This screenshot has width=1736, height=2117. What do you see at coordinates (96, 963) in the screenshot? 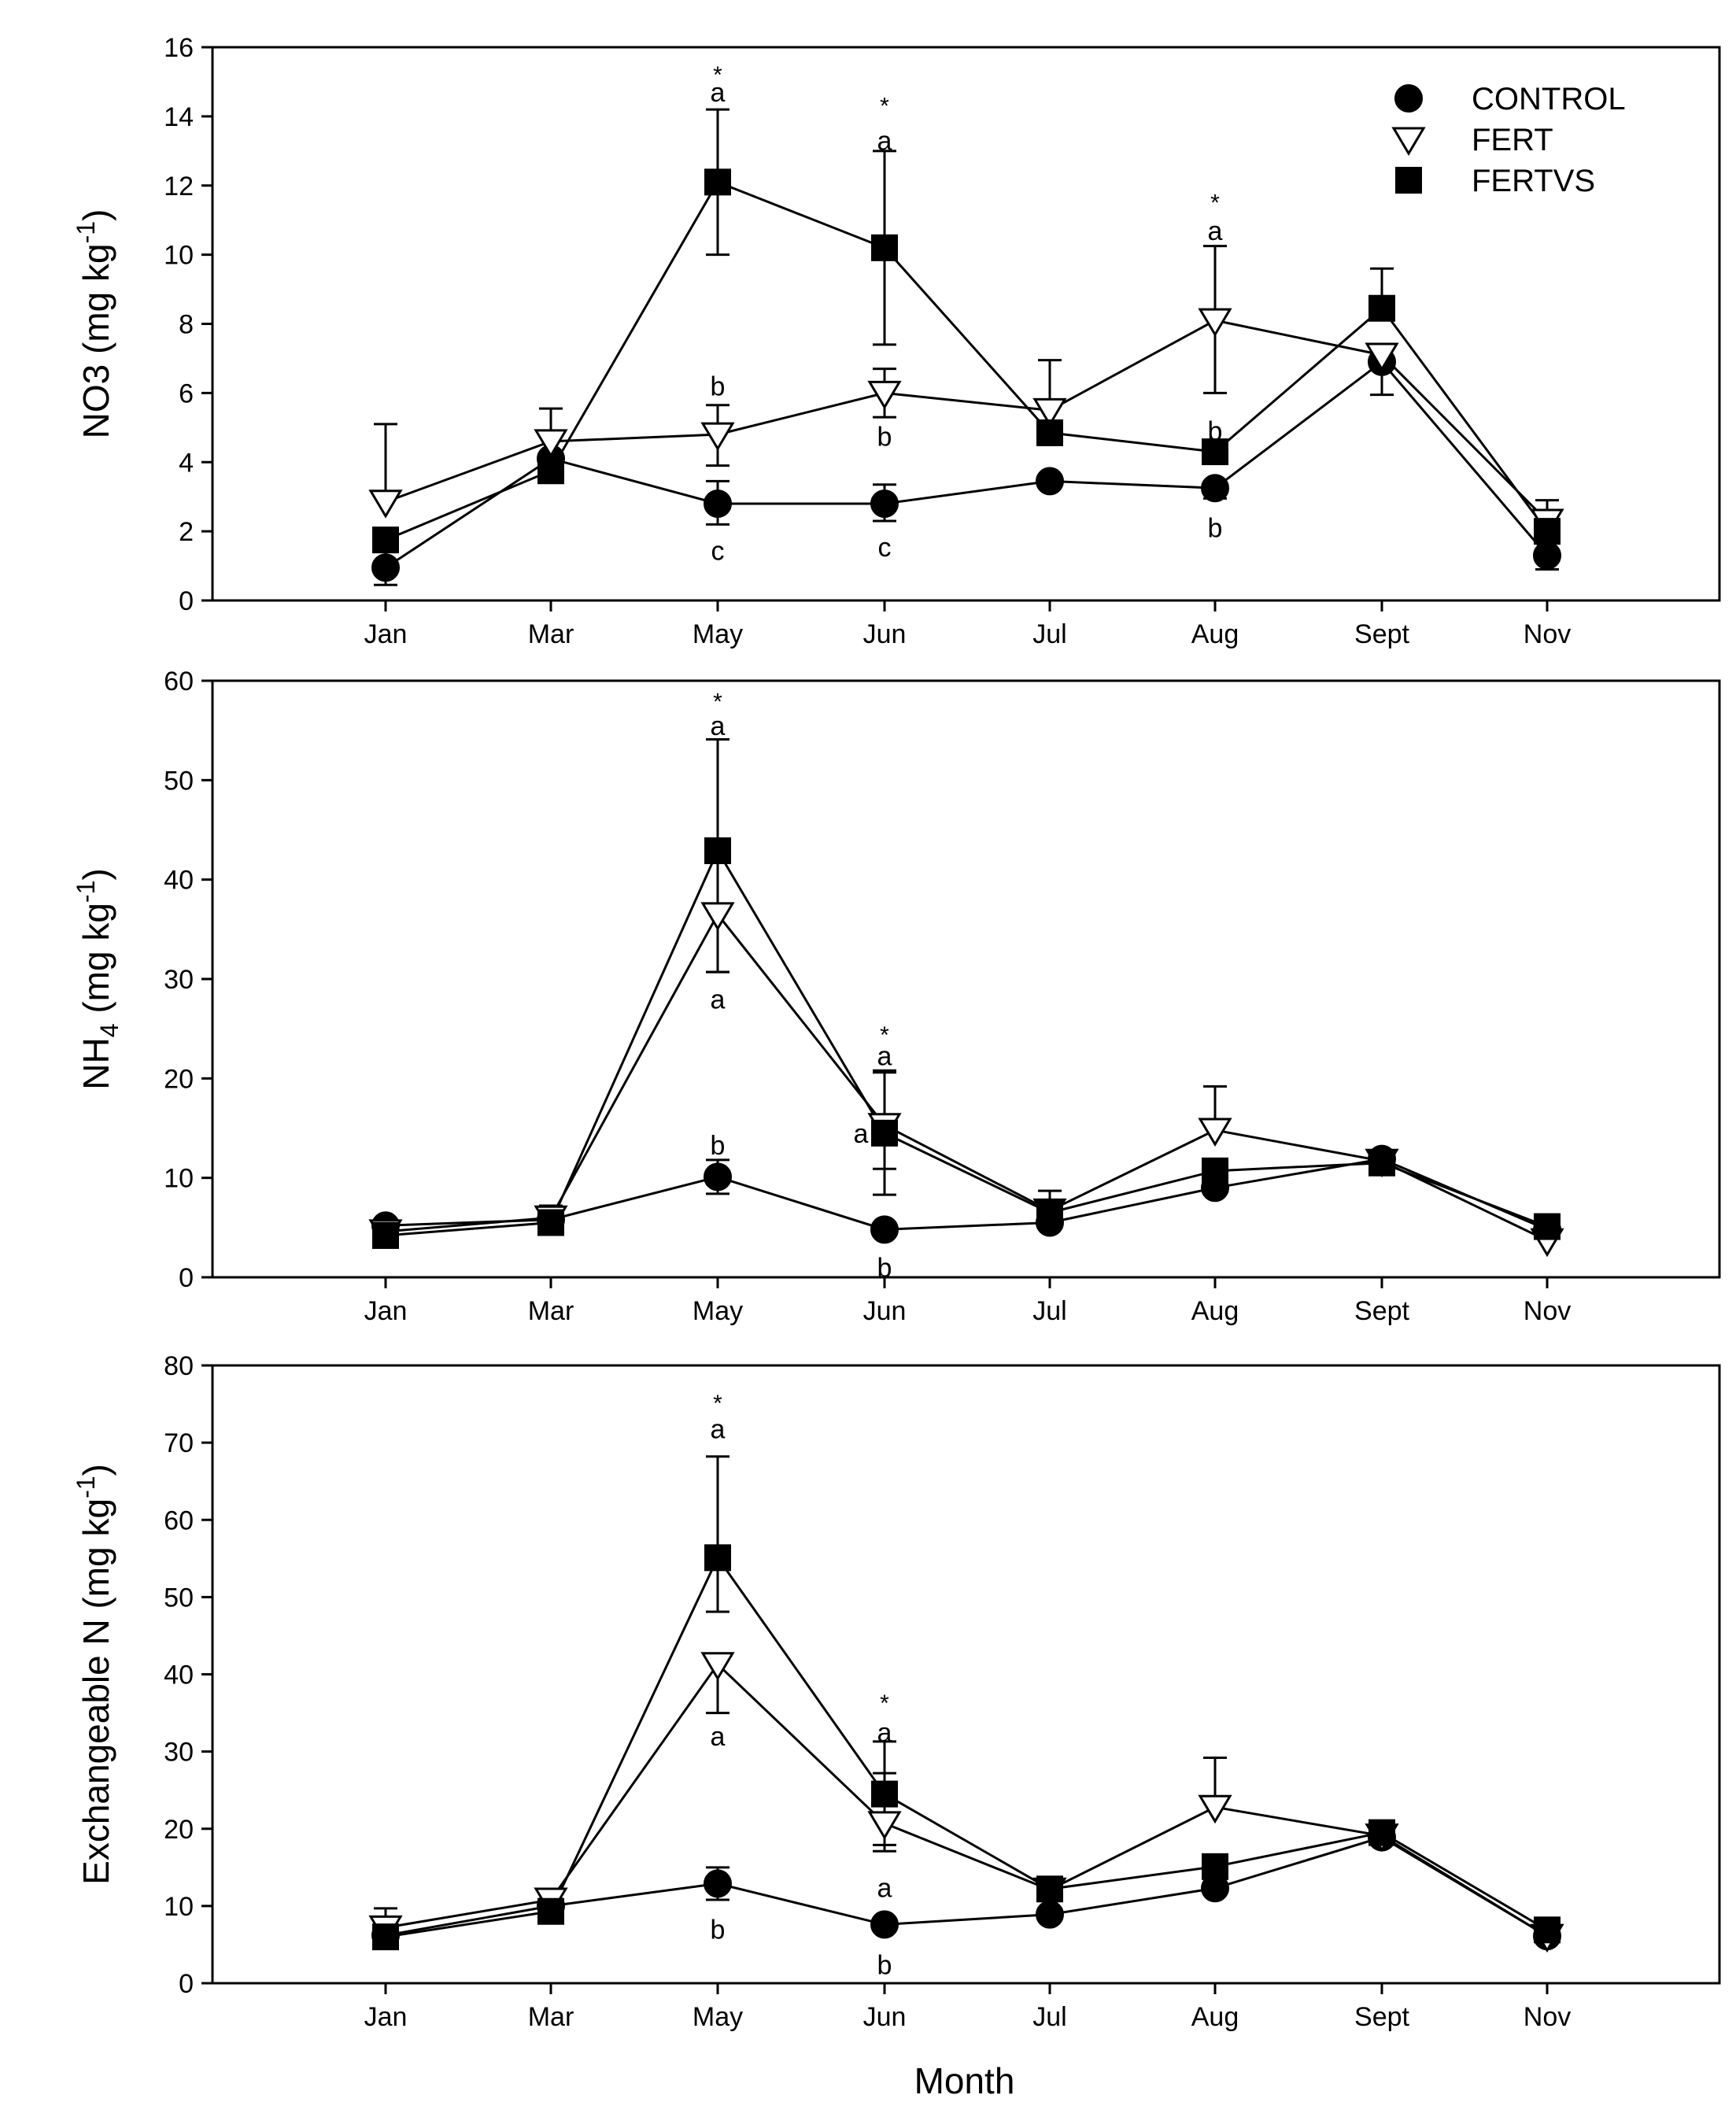
I see `y-axis-title-units: (mg kg` at bounding box center [96, 963].